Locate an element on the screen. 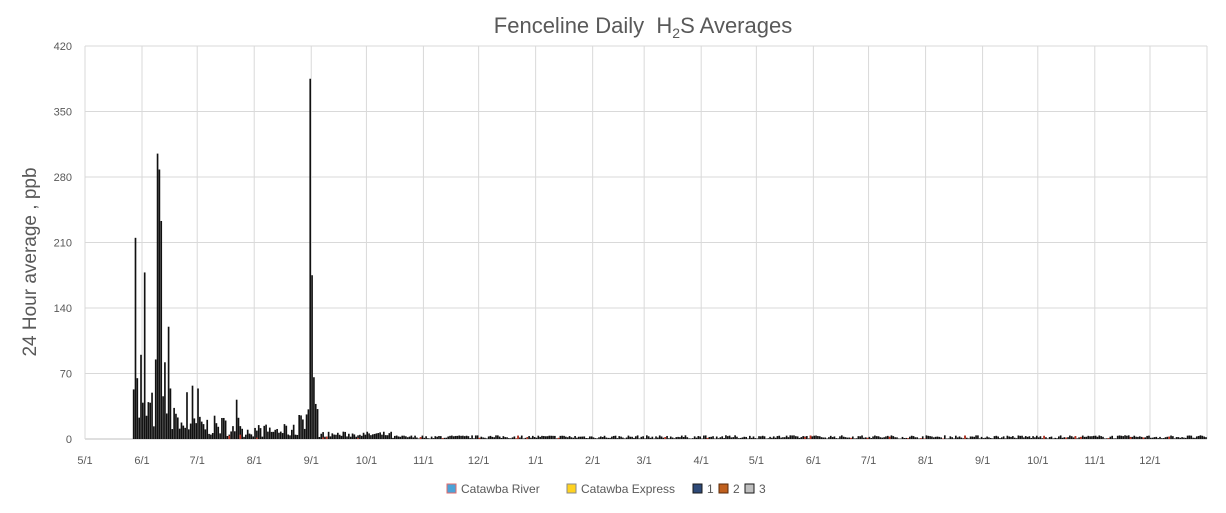 The height and width of the screenshot is (513, 1226). chart-title-prefix: Fenceline Daily H is located at coordinates (583, 25).